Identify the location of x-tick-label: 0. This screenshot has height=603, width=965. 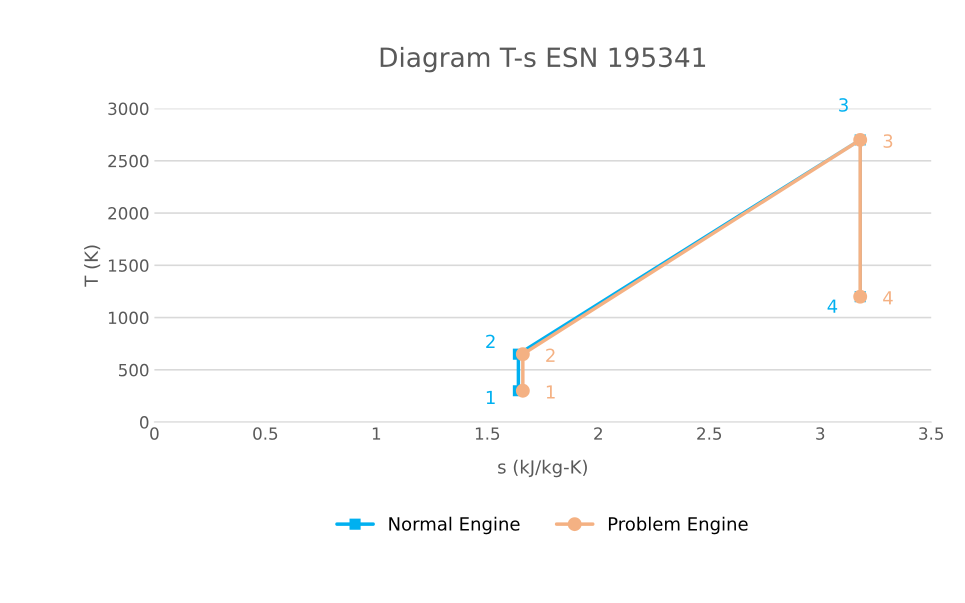
(154, 433).